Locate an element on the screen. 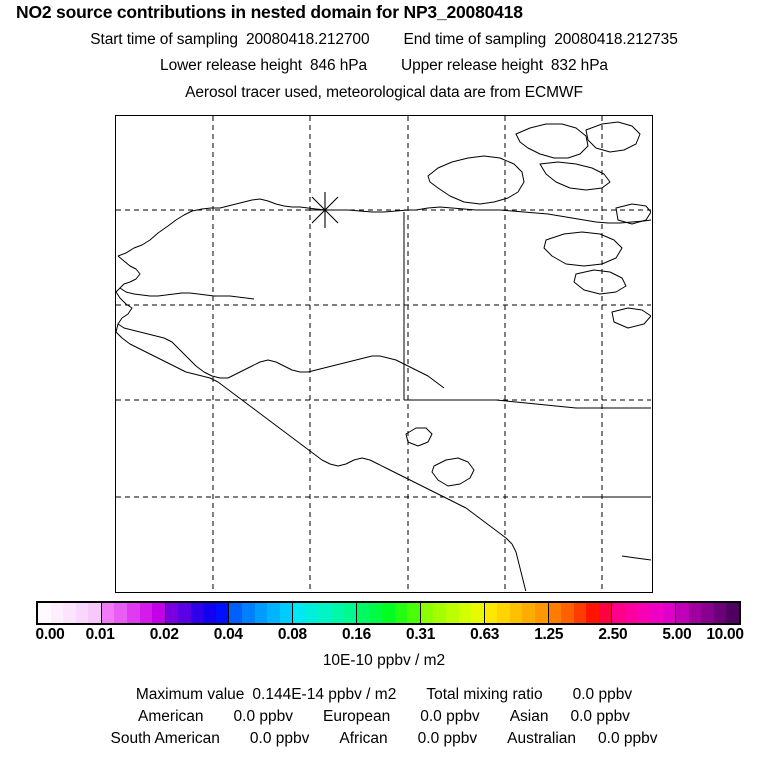 This screenshot has height=768, width=768. region-label-asian: Asian is located at coordinates (529, 716).